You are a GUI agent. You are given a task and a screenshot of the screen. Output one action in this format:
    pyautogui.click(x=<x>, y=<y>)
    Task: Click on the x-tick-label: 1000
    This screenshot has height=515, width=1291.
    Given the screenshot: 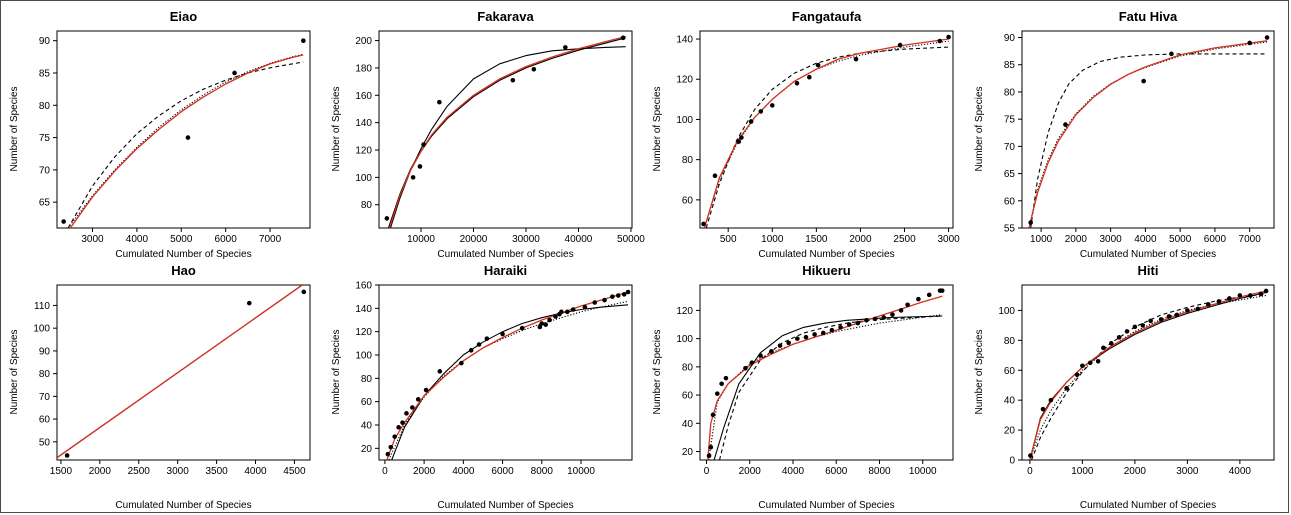 What is the action you would take?
    pyautogui.click(x=1041, y=239)
    